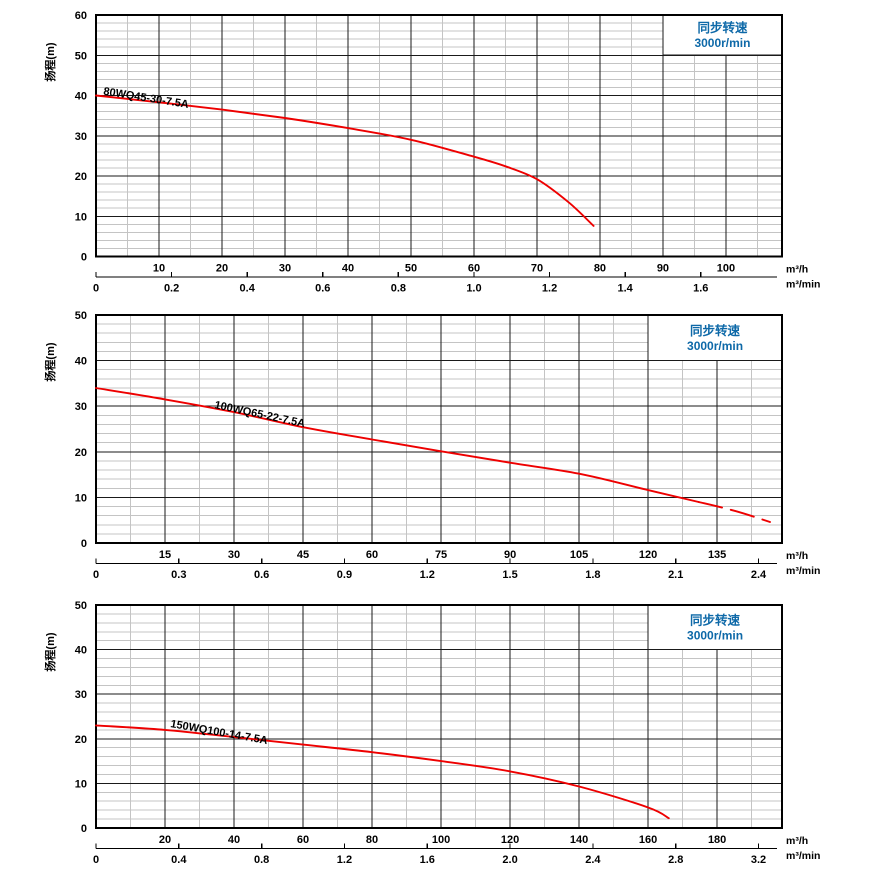 This screenshot has height=876, width=875. Describe the element at coordinates (411, 269) in the screenshot. I see `x-tick-m3h: 50` at that location.